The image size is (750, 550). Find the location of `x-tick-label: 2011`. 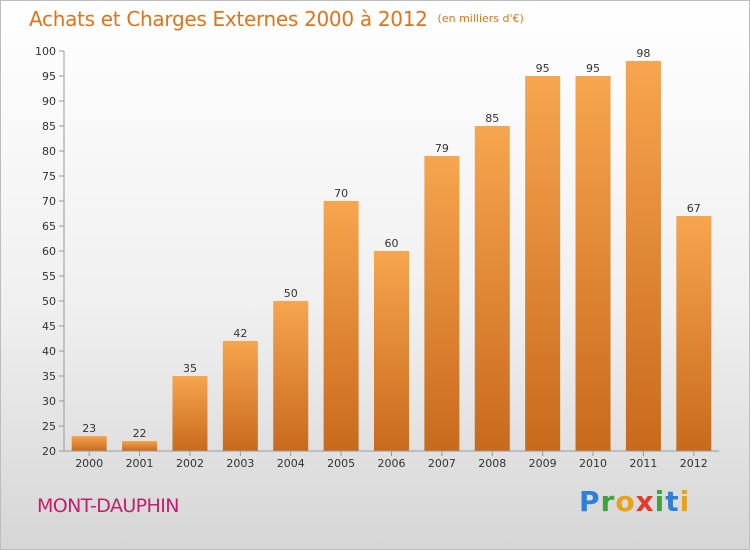

x-tick-label: 2011 is located at coordinates (643, 463).